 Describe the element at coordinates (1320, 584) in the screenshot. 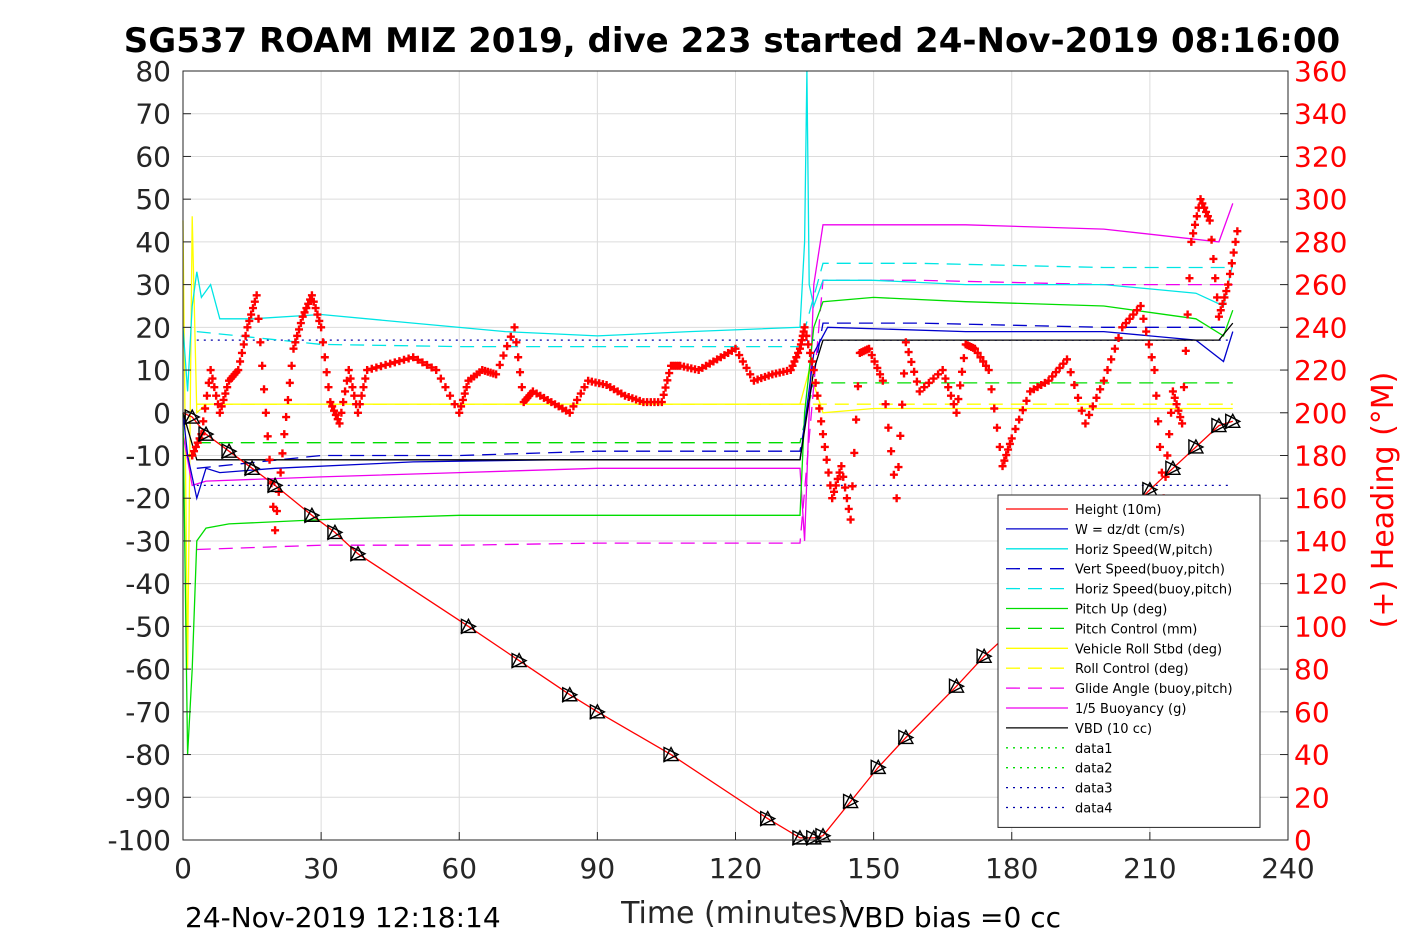

I see `y-right-tick-label: 120` at that location.